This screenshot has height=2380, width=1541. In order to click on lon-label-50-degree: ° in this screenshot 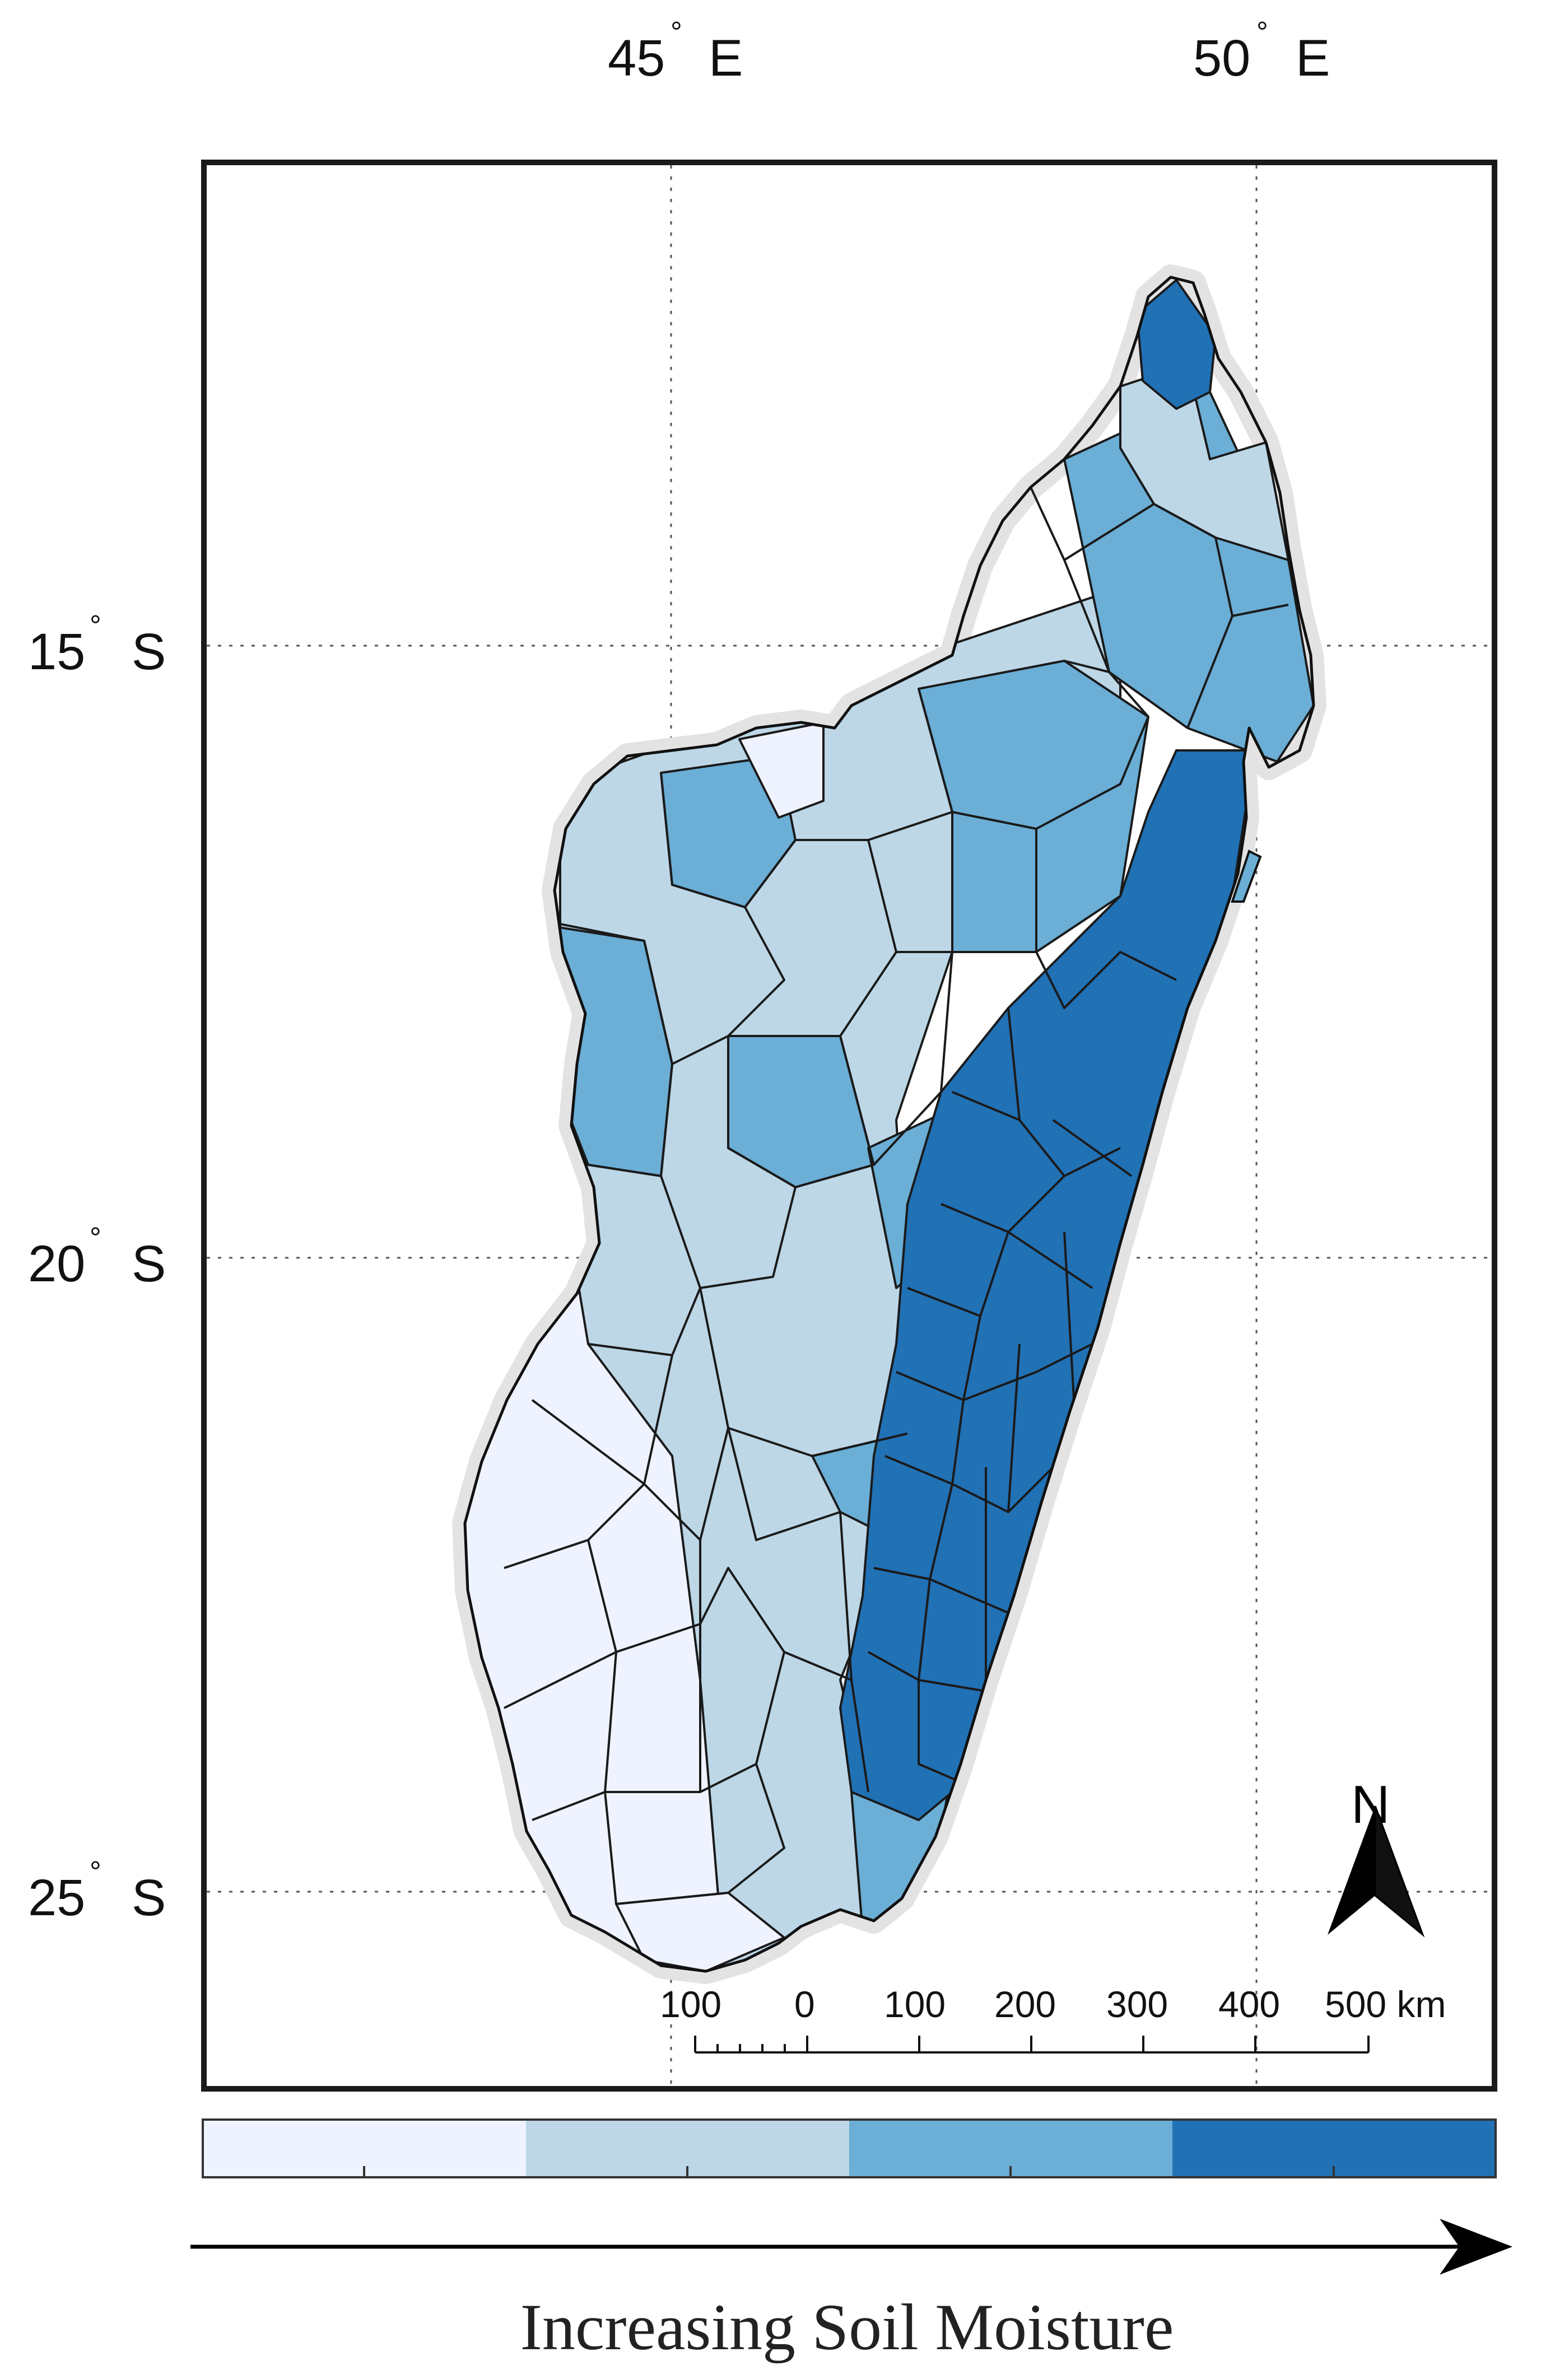, I will do `click(1262, 33)`.